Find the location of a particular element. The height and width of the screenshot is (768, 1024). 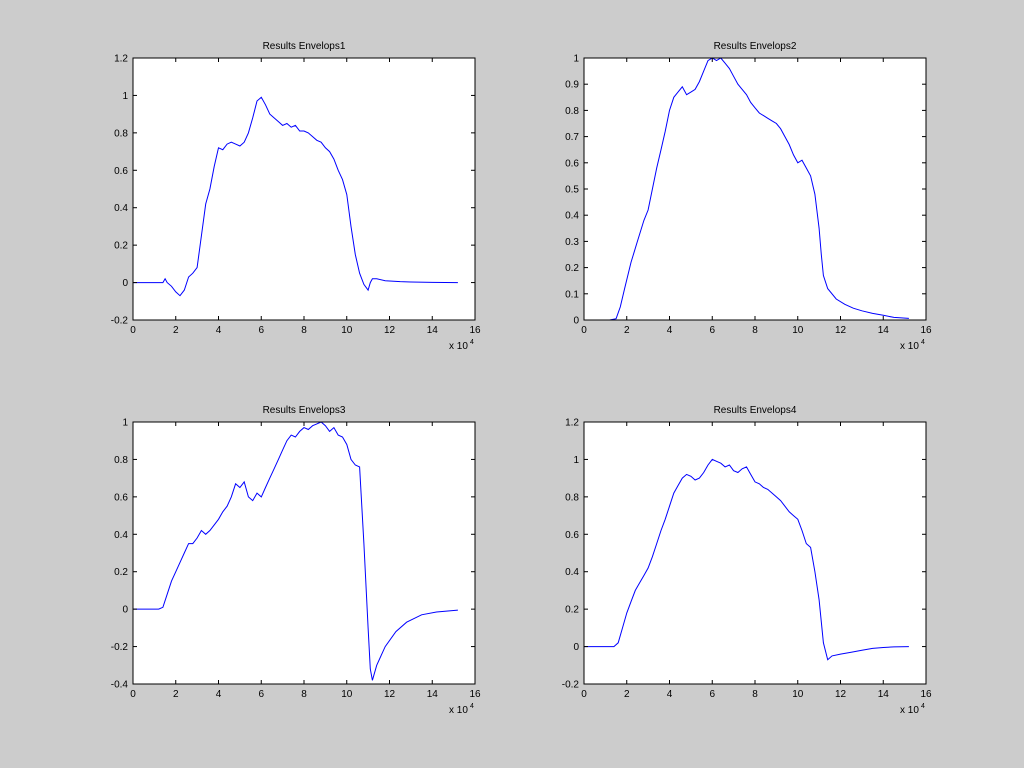

y-tick-labels: -0.2 0 0.2 0.4 0.6 0.8 1 1.2 is located at coordinates (293, 190).